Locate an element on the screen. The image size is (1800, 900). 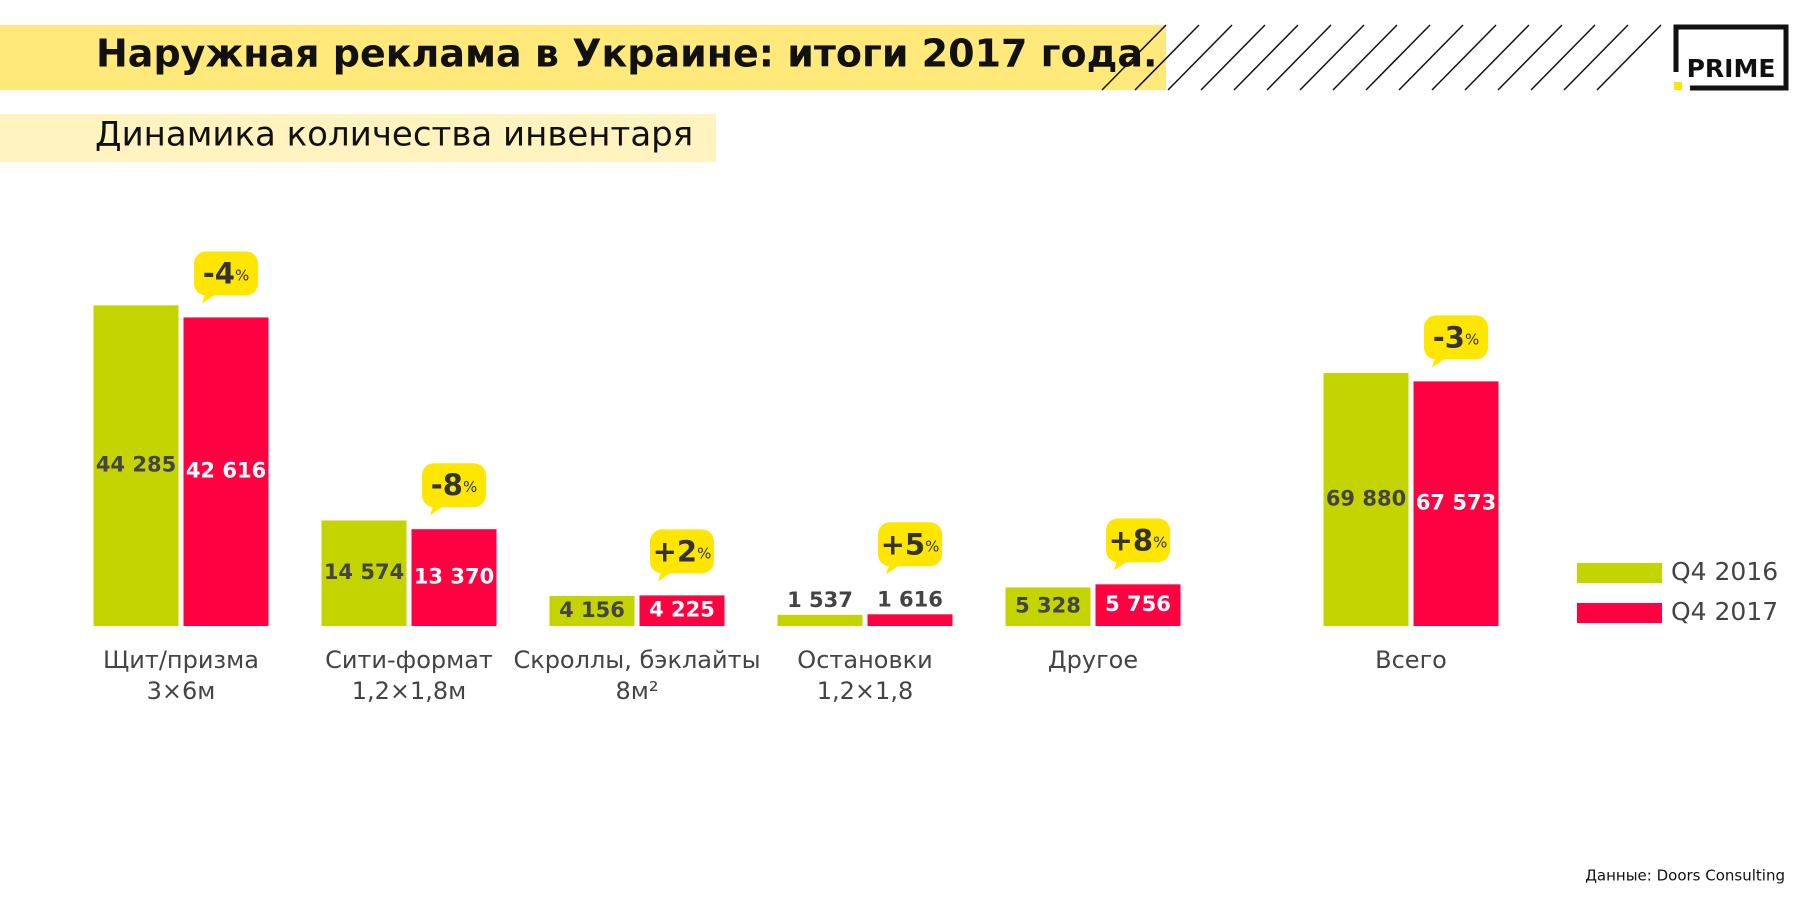
change-badge: +5% is located at coordinates (910, 548).